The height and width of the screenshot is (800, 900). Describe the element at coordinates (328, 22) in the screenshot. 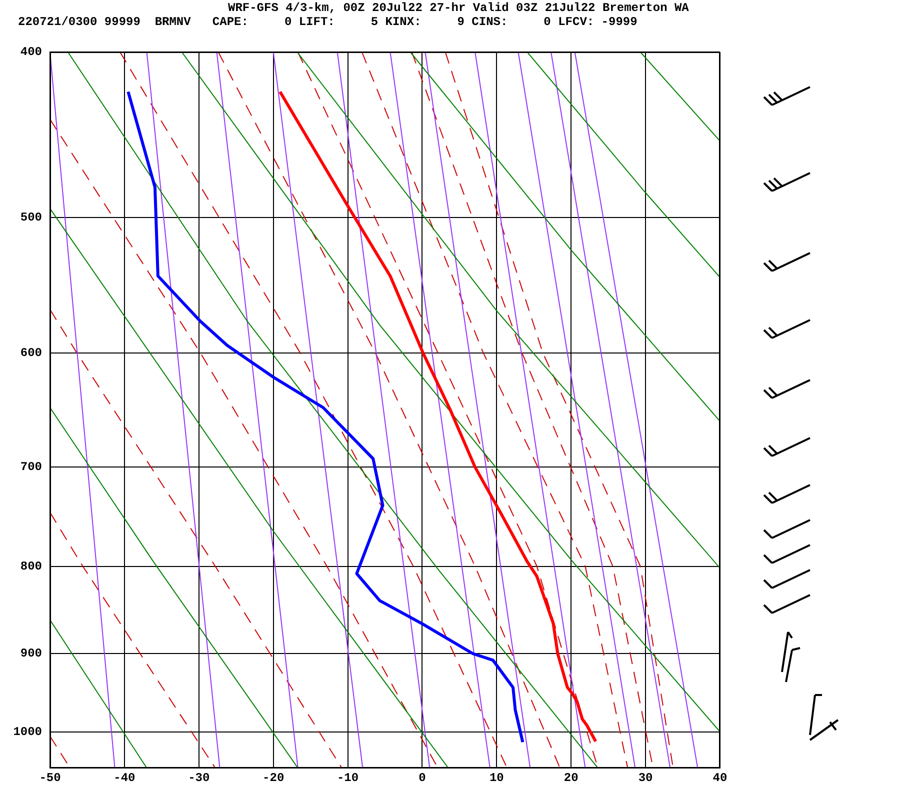

I see `chart-subtitle: 220721/0300 99999 BRMNV CAPE: 0 LIFT: 5 KINX: 9 CINS: 0 LFCV: -9999` at that location.